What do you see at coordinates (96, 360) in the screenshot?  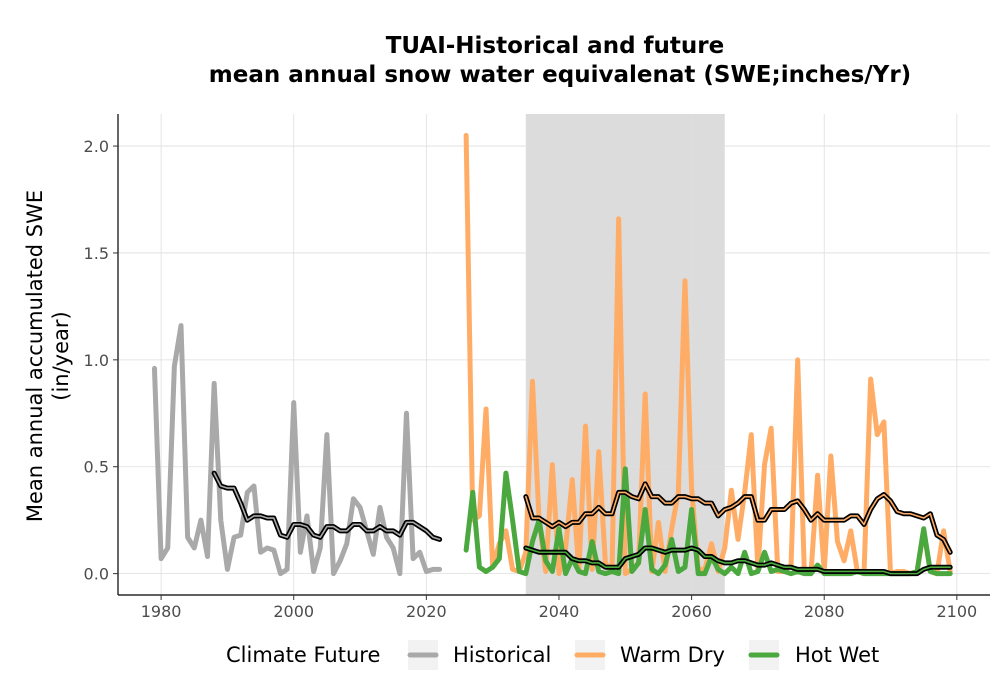 I see `y-tick-label-2: 1.0` at bounding box center [96, 360].